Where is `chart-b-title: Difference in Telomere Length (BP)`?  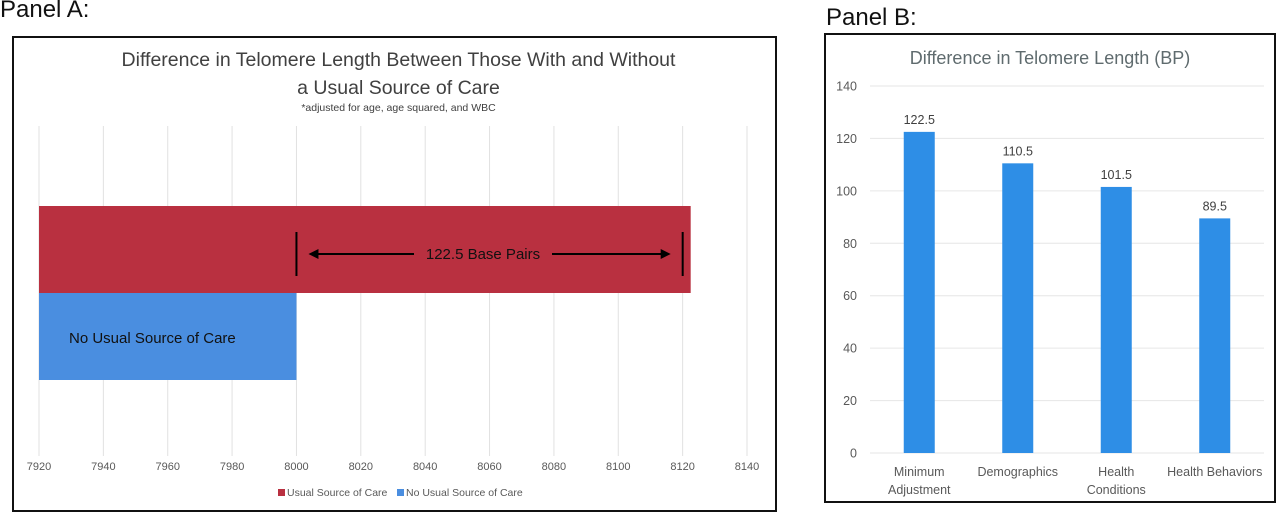
chart-b-title: Difference in Telomere Length (BP) is located at coordinates (1050, 58).